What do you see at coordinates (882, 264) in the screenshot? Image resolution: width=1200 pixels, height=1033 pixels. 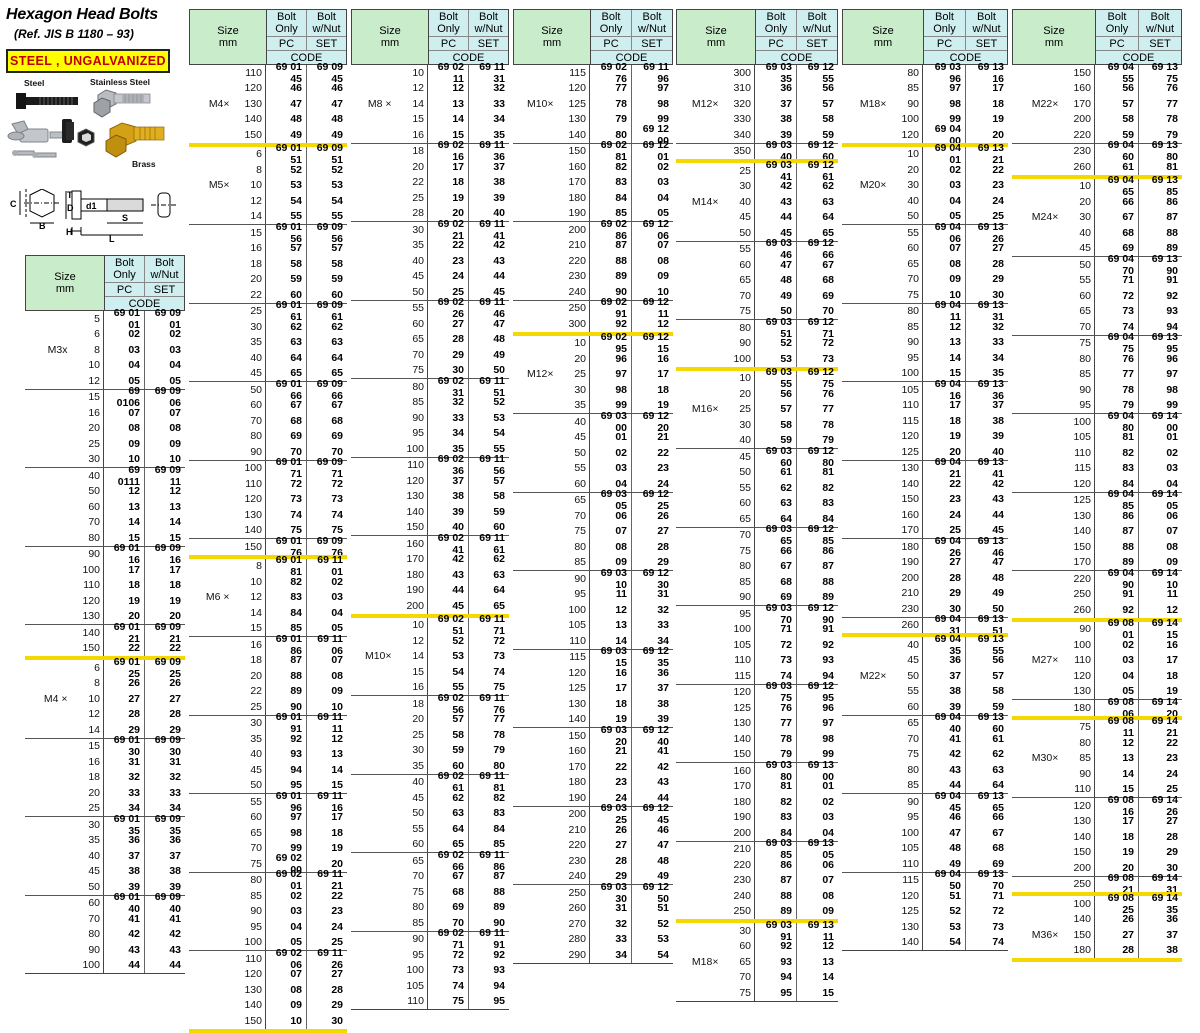 I see `table-row: 65` at bounding box center [882, 264].